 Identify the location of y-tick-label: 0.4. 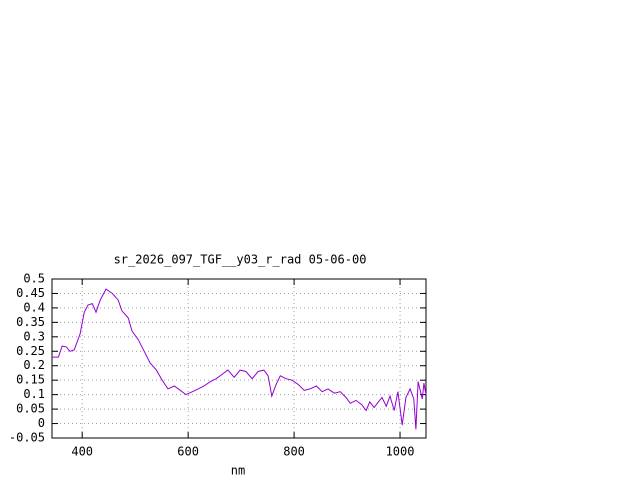
(34, 307).